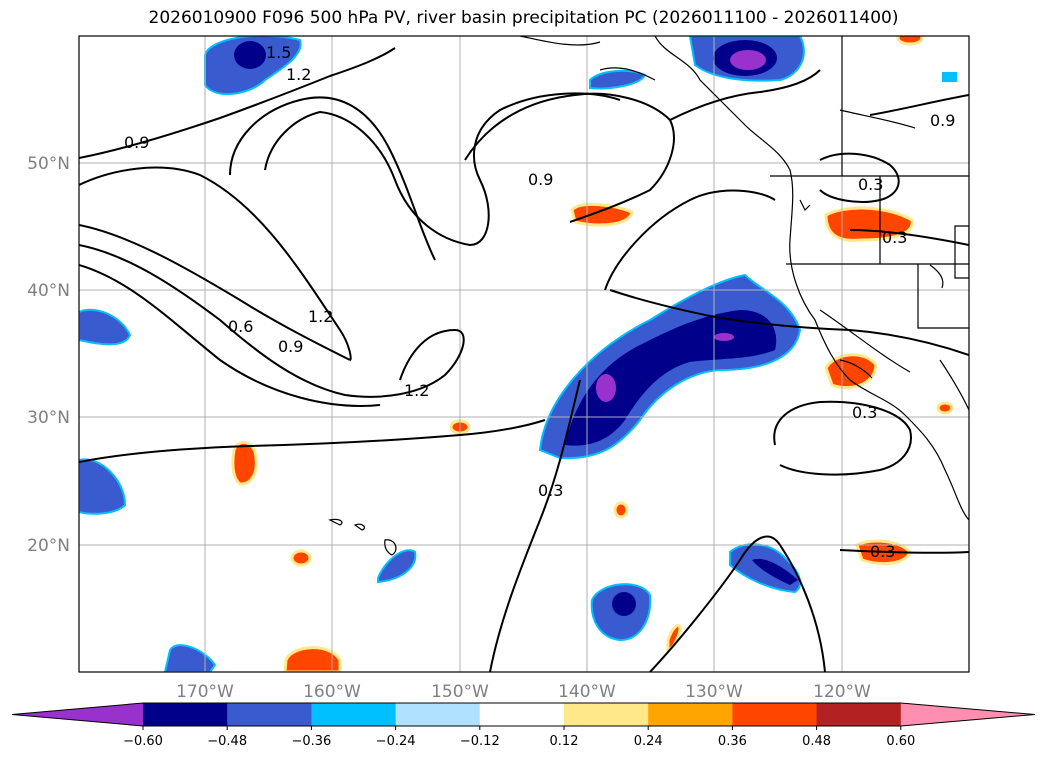 This screenshot has width=1047, height=765. What do you see at coordinates (48, 355) in the screenshot?
I see `lat-axis-labels: 50°N 40°N 30°N 20°N` at bounding box center [48, 355].